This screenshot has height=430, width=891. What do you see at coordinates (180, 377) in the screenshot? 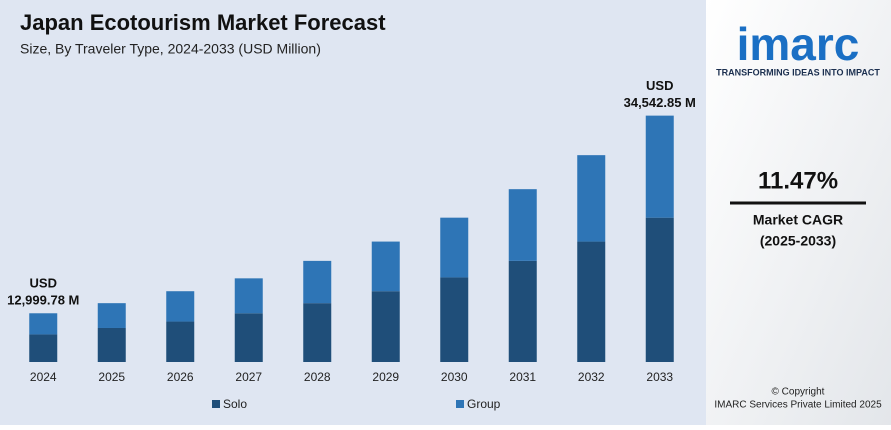
I see `x-tick-label: 2026` at bounding box center [180, 377].